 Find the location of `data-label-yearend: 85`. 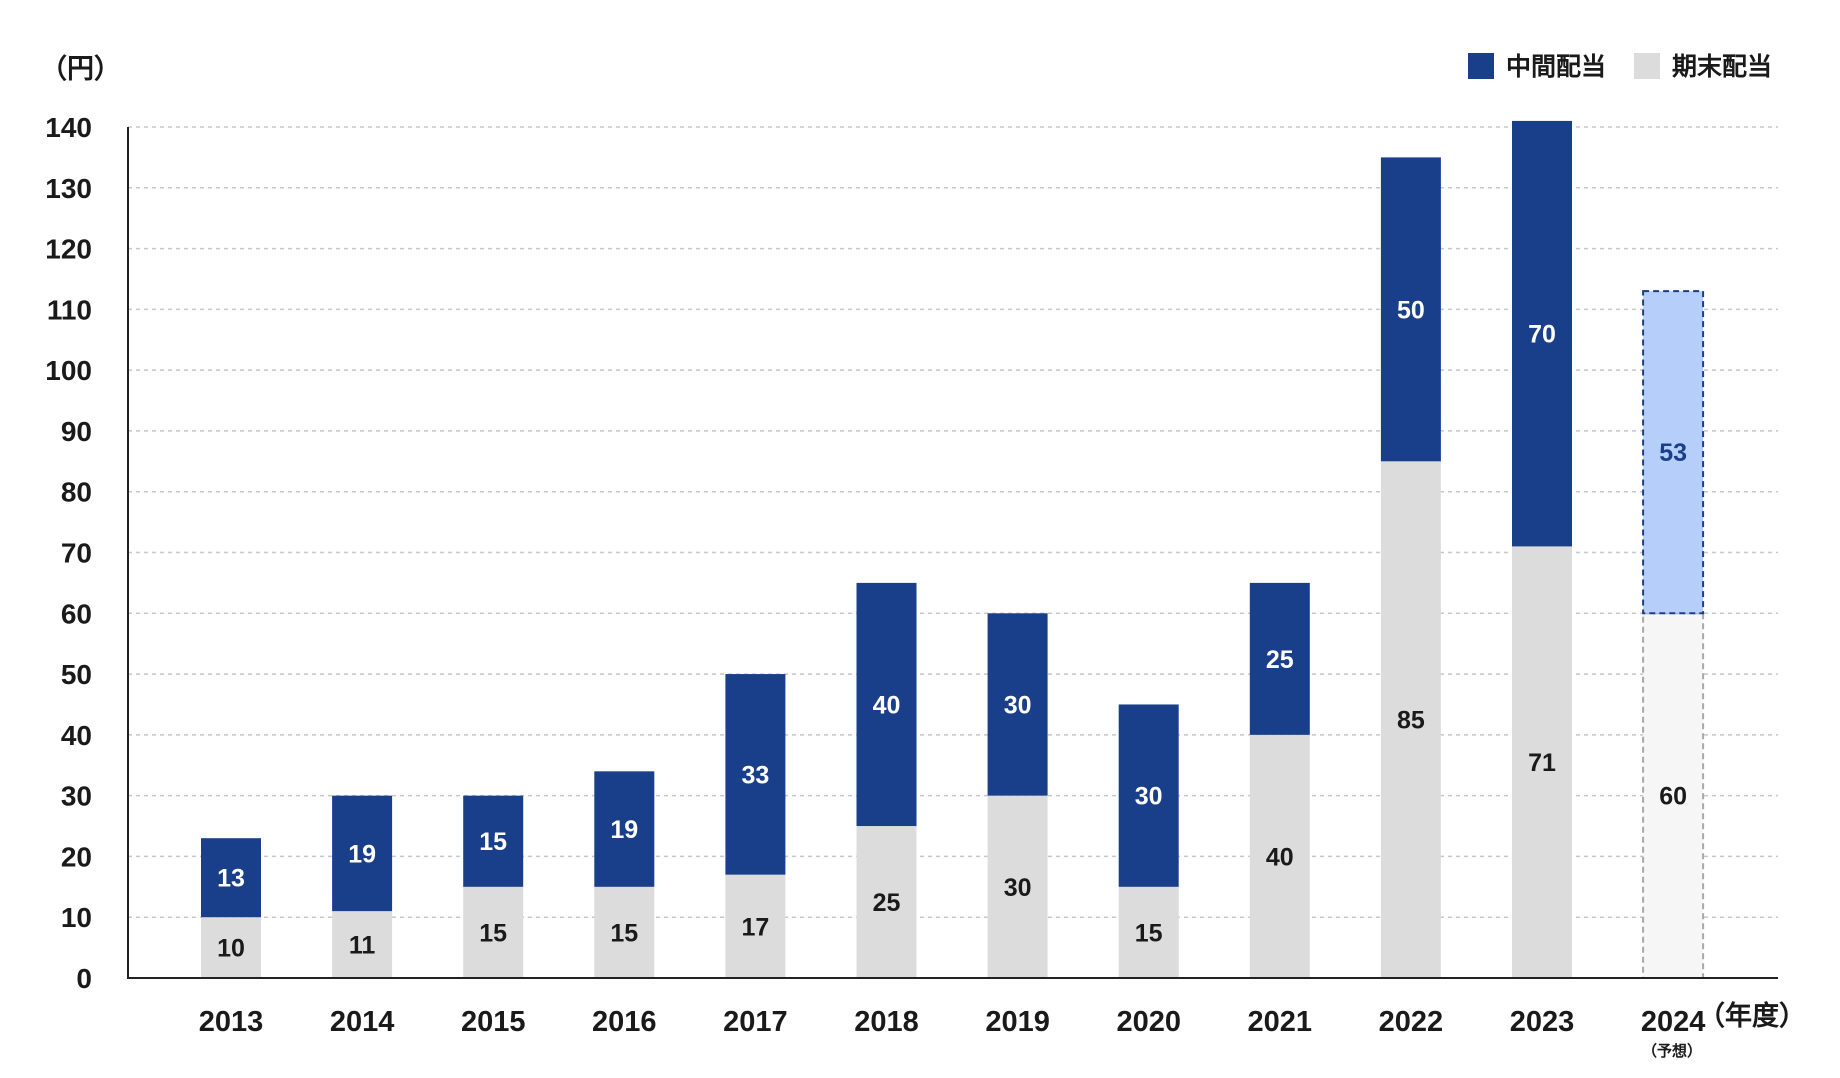

data-label-yearend: 85 is located at coordinates (1411, 721).